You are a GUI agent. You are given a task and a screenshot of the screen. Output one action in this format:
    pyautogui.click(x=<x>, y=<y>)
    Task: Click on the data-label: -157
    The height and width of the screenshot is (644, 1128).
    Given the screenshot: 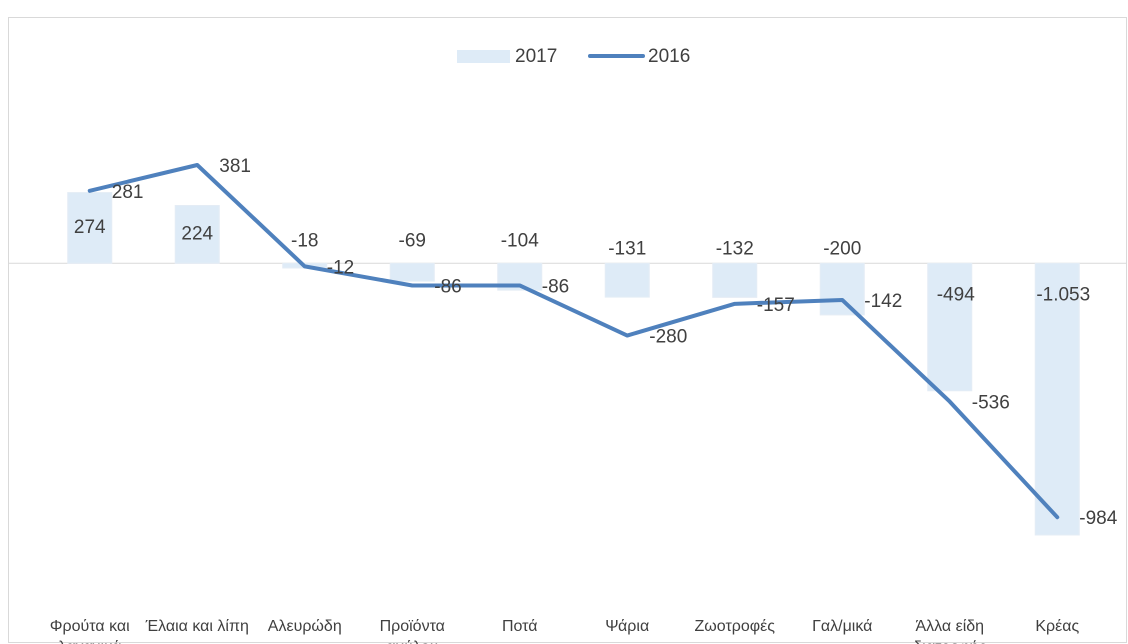 What is the action you would take?
    pyautogui.click(x=776, y=305)
    